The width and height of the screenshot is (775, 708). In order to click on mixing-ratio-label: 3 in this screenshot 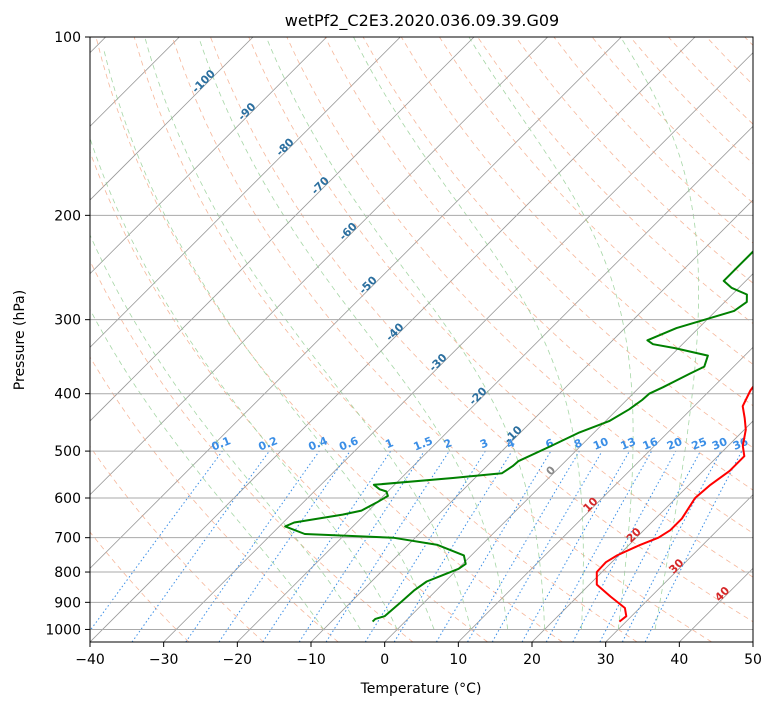, I will do `click(484, 443)`.